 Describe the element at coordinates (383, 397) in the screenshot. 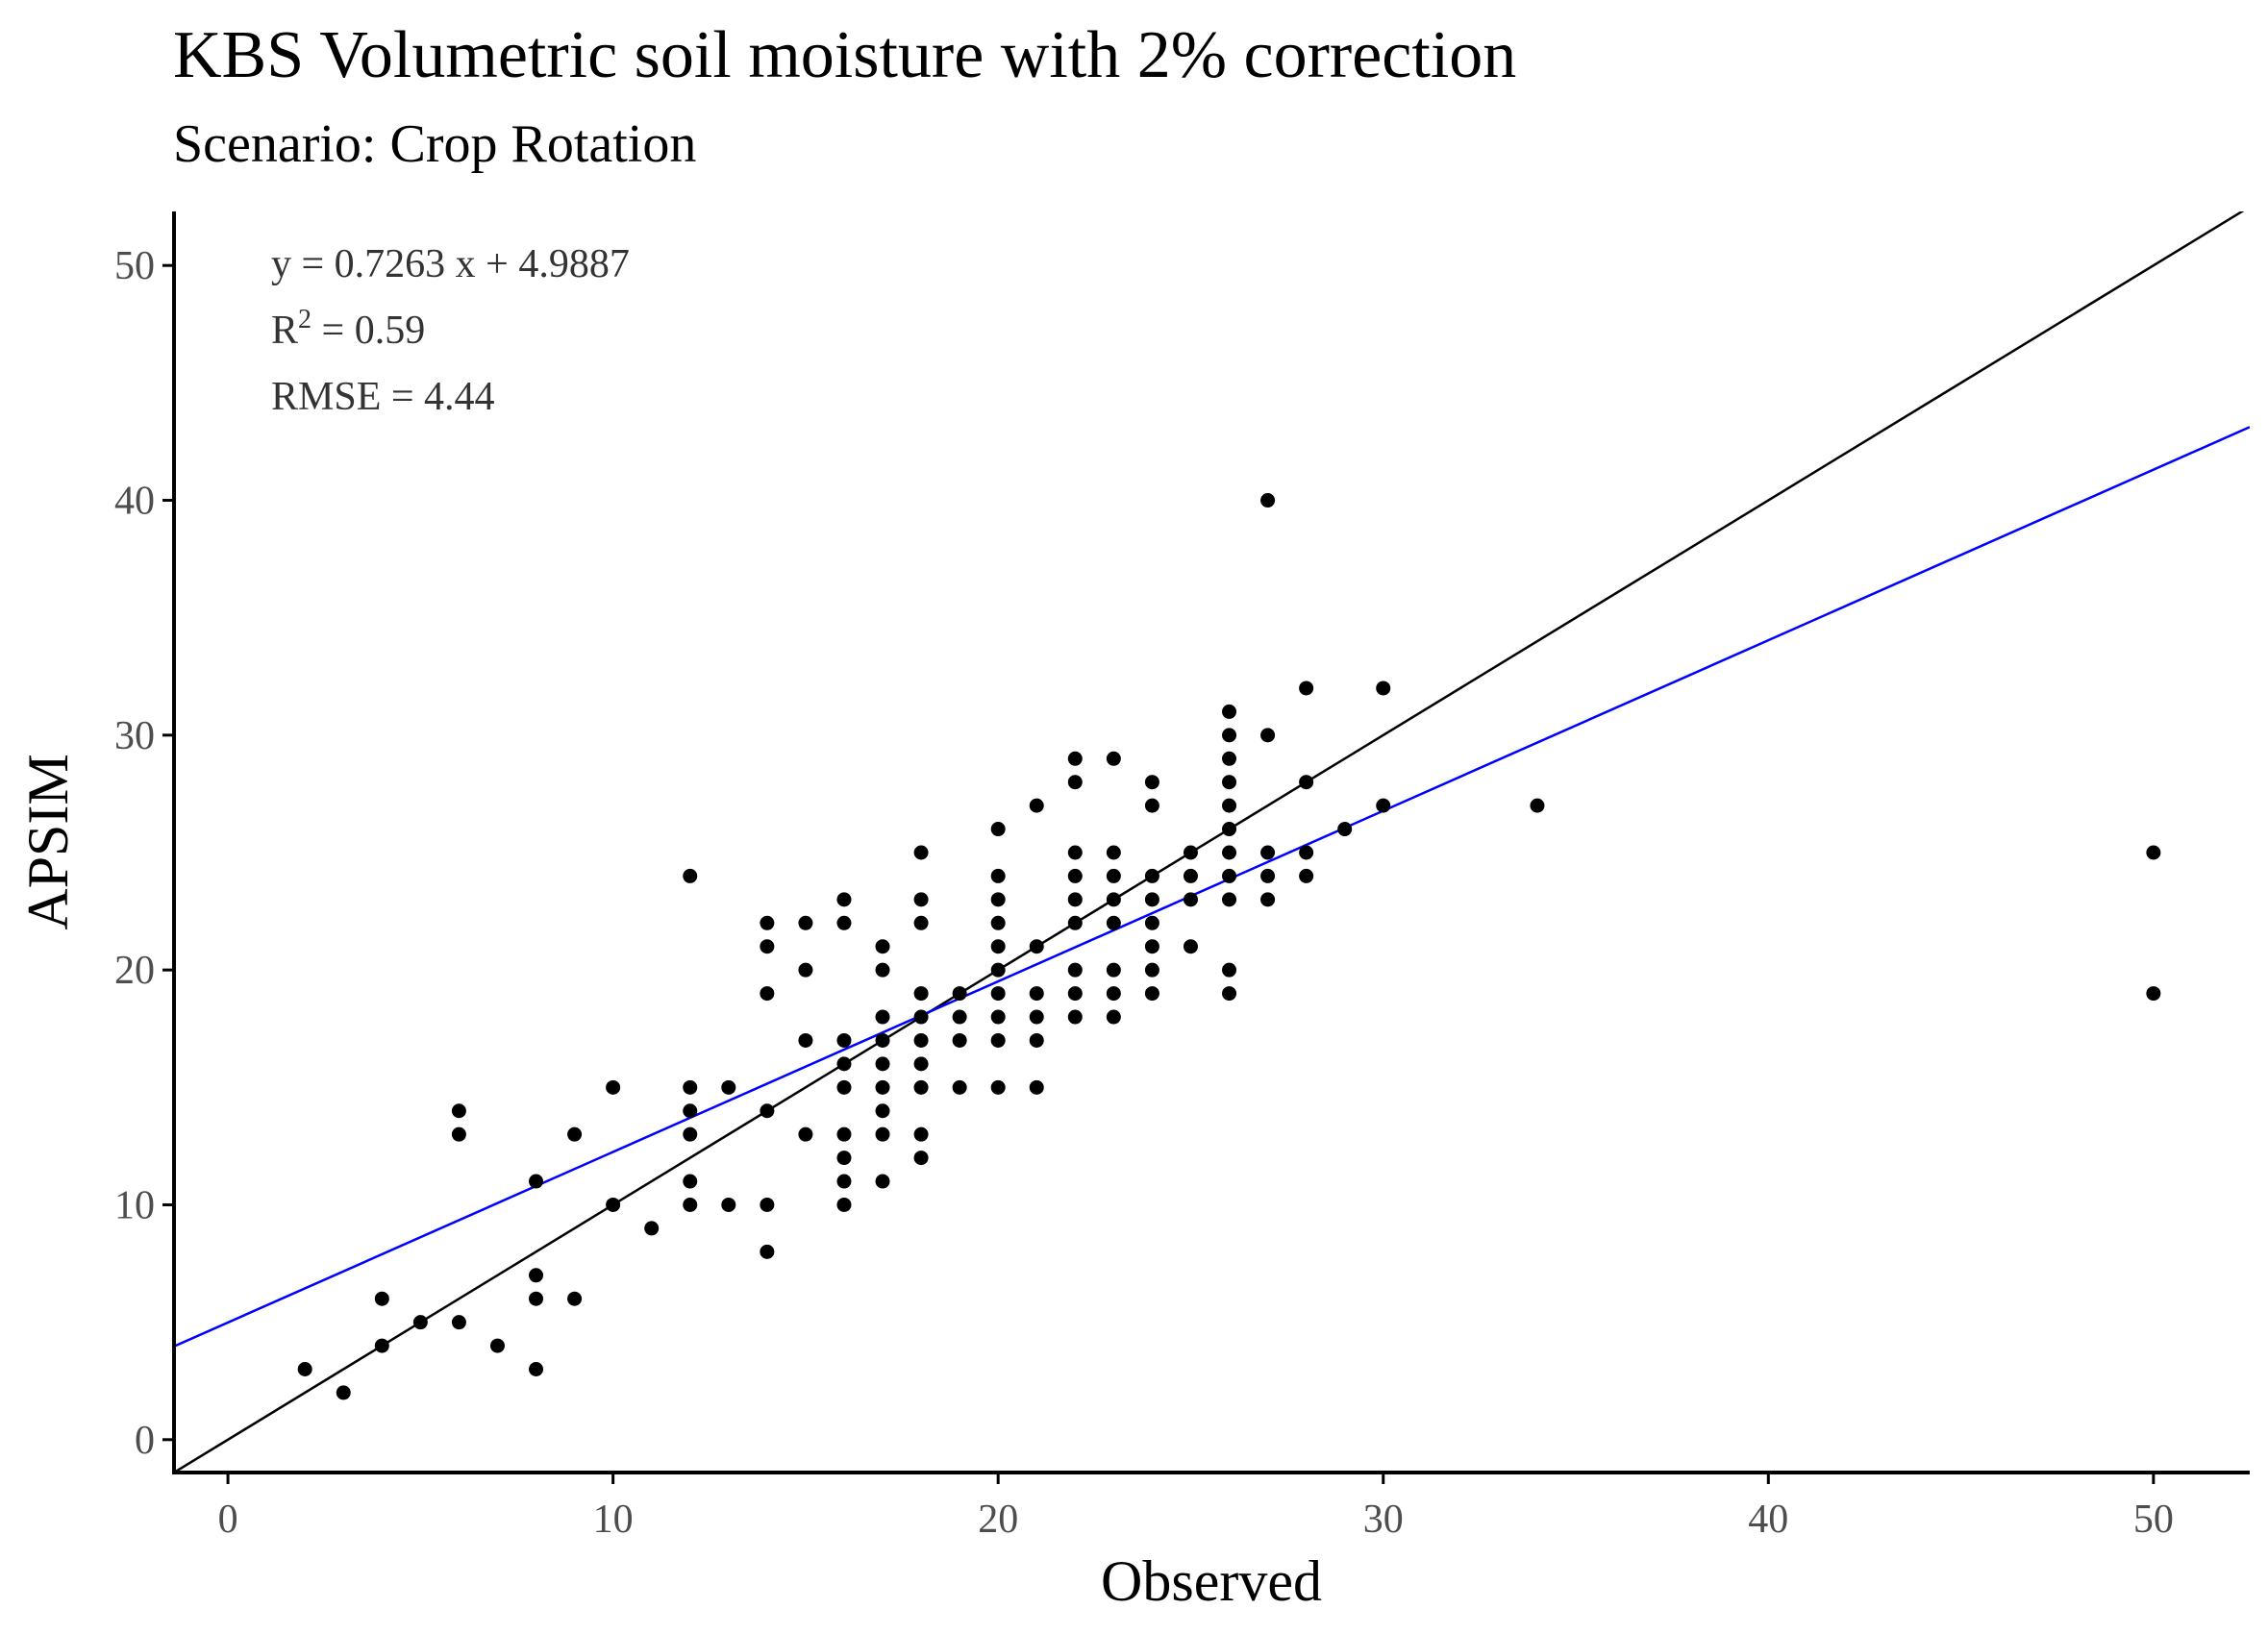

I see `rmse-label: RMSE = 4.44` at that location.